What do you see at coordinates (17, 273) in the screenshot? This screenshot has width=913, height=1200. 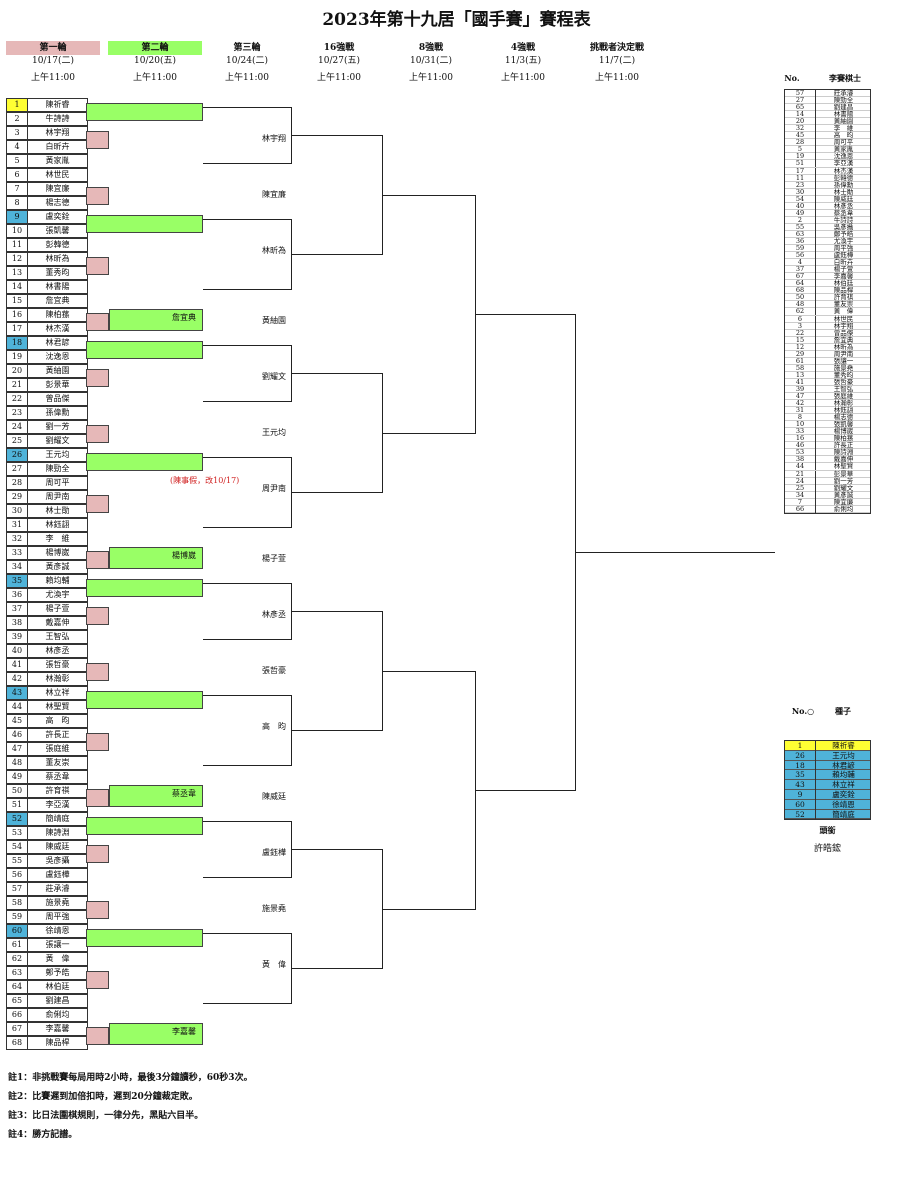 I see `player-number: 13` at bounding box center [17, 273].